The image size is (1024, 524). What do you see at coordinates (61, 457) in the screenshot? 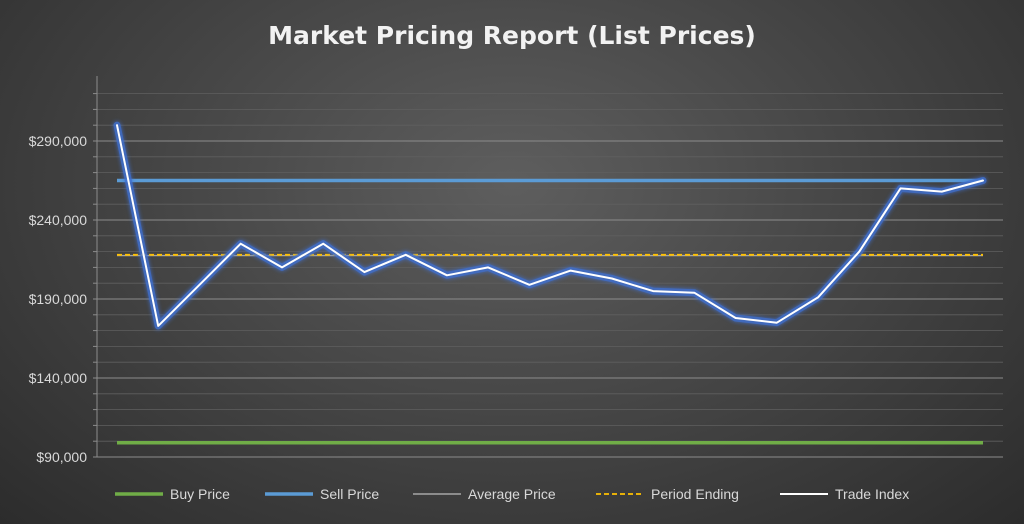
I see `y-tick-label: $90,000` at bounding box center [61, 457].